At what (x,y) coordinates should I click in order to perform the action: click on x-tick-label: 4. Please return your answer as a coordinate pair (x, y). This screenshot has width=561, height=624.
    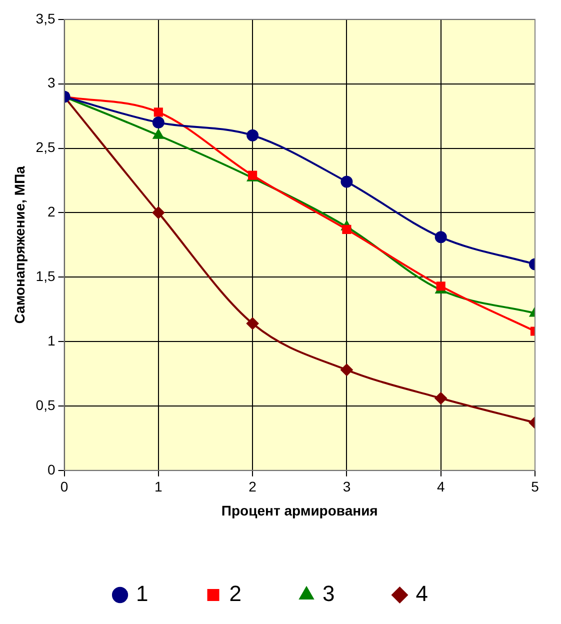
    Looking at the image, I should click on (440, 486).